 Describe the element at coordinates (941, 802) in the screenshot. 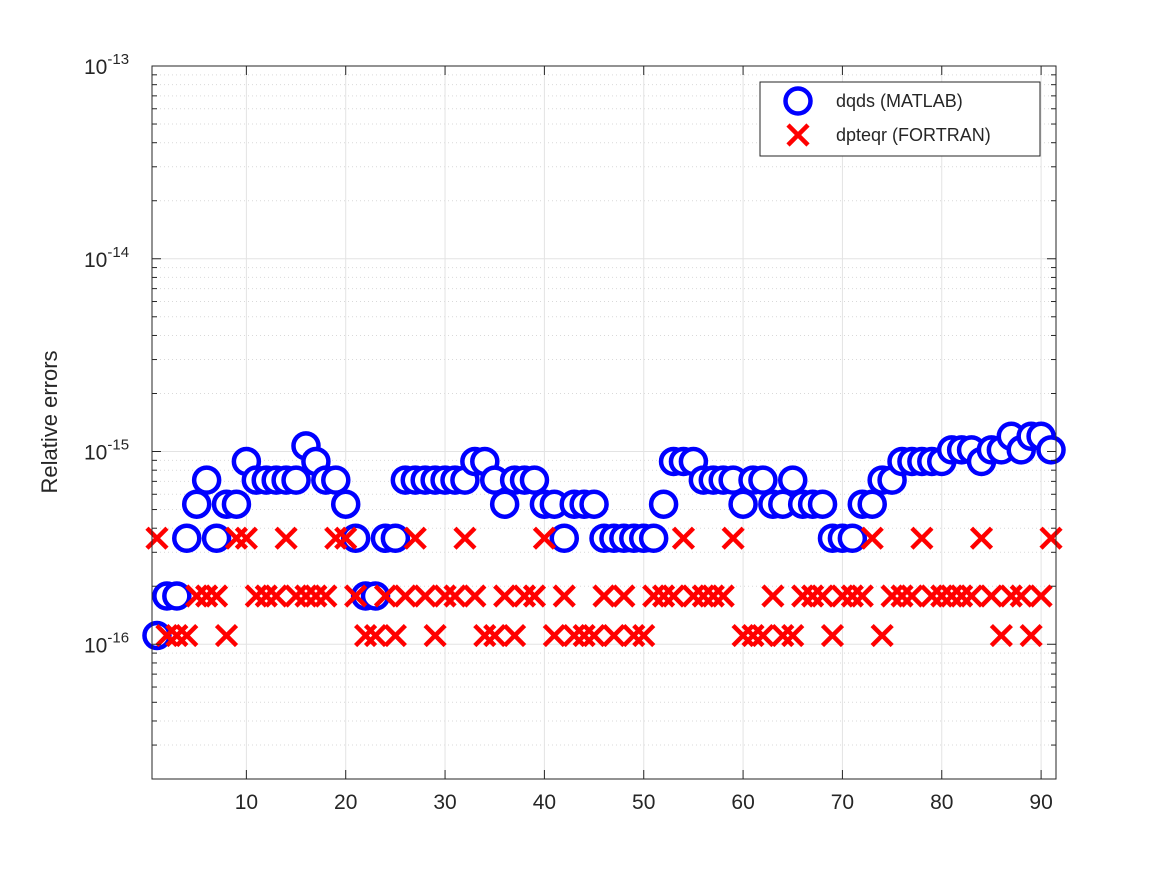

I see `x-tick-label: 80` at that location.